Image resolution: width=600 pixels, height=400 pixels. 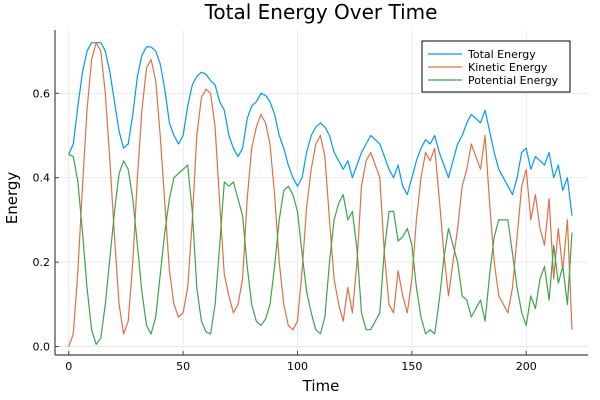 What do you see at coordinates (183, 366) in the screenshot?
I see `x-tick-label: 50` at bounding box center [183, 366].